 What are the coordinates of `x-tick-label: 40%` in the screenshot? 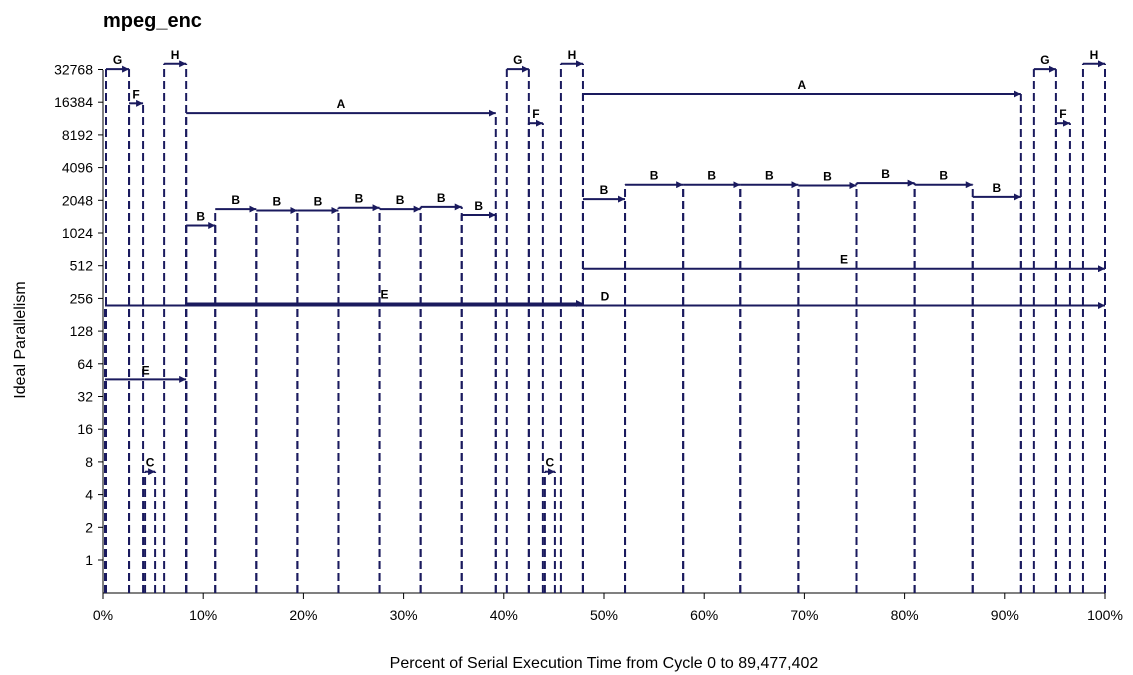 It's located at (504, 615).